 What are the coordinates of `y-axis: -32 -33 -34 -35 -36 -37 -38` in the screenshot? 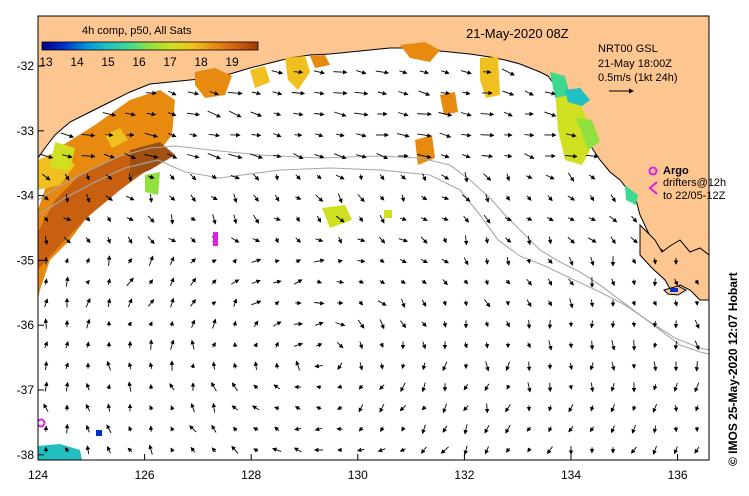 It's located at (30, 260).